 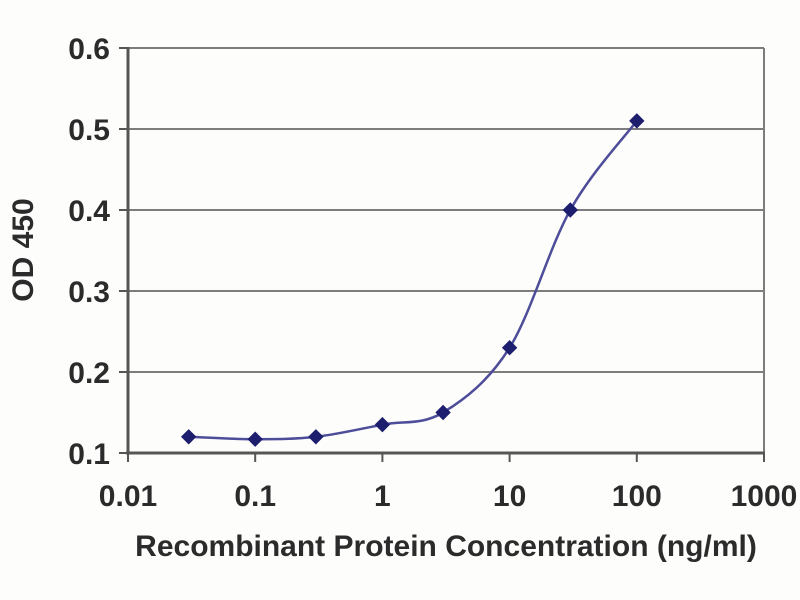 What do you see at coordinates (509, 496) in the screenshot?
I see `x-tick-label: 10` at bounding box center [509, 496].